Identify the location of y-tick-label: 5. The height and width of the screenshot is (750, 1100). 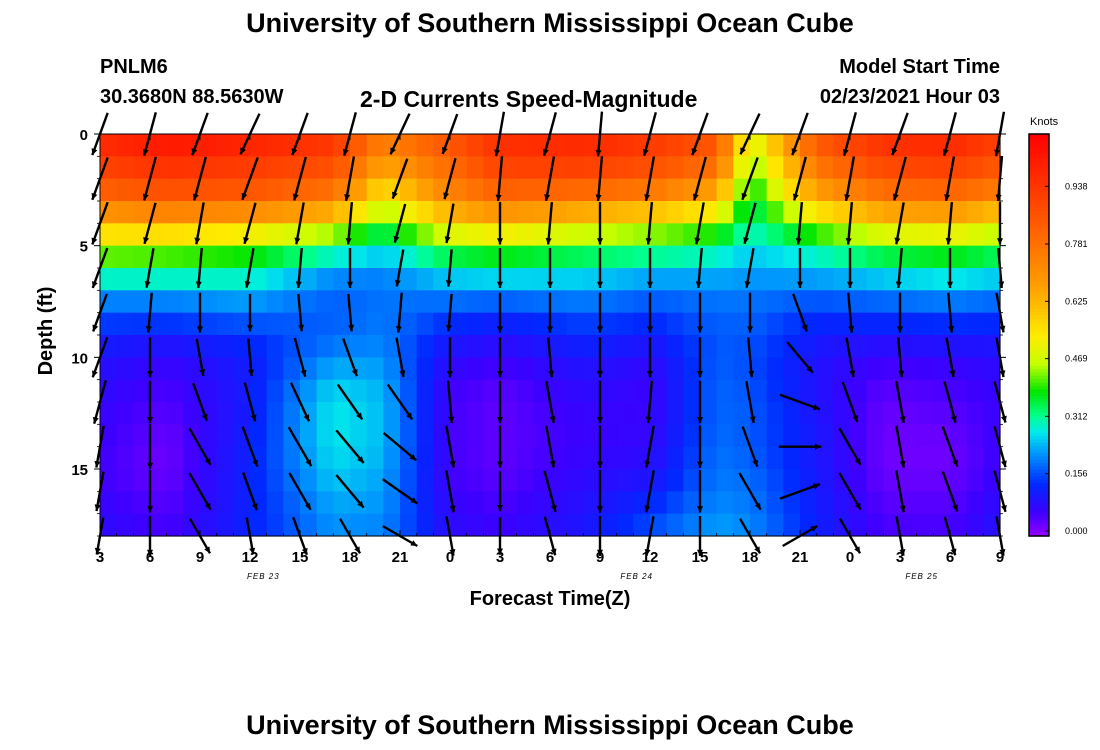
(84, 247).